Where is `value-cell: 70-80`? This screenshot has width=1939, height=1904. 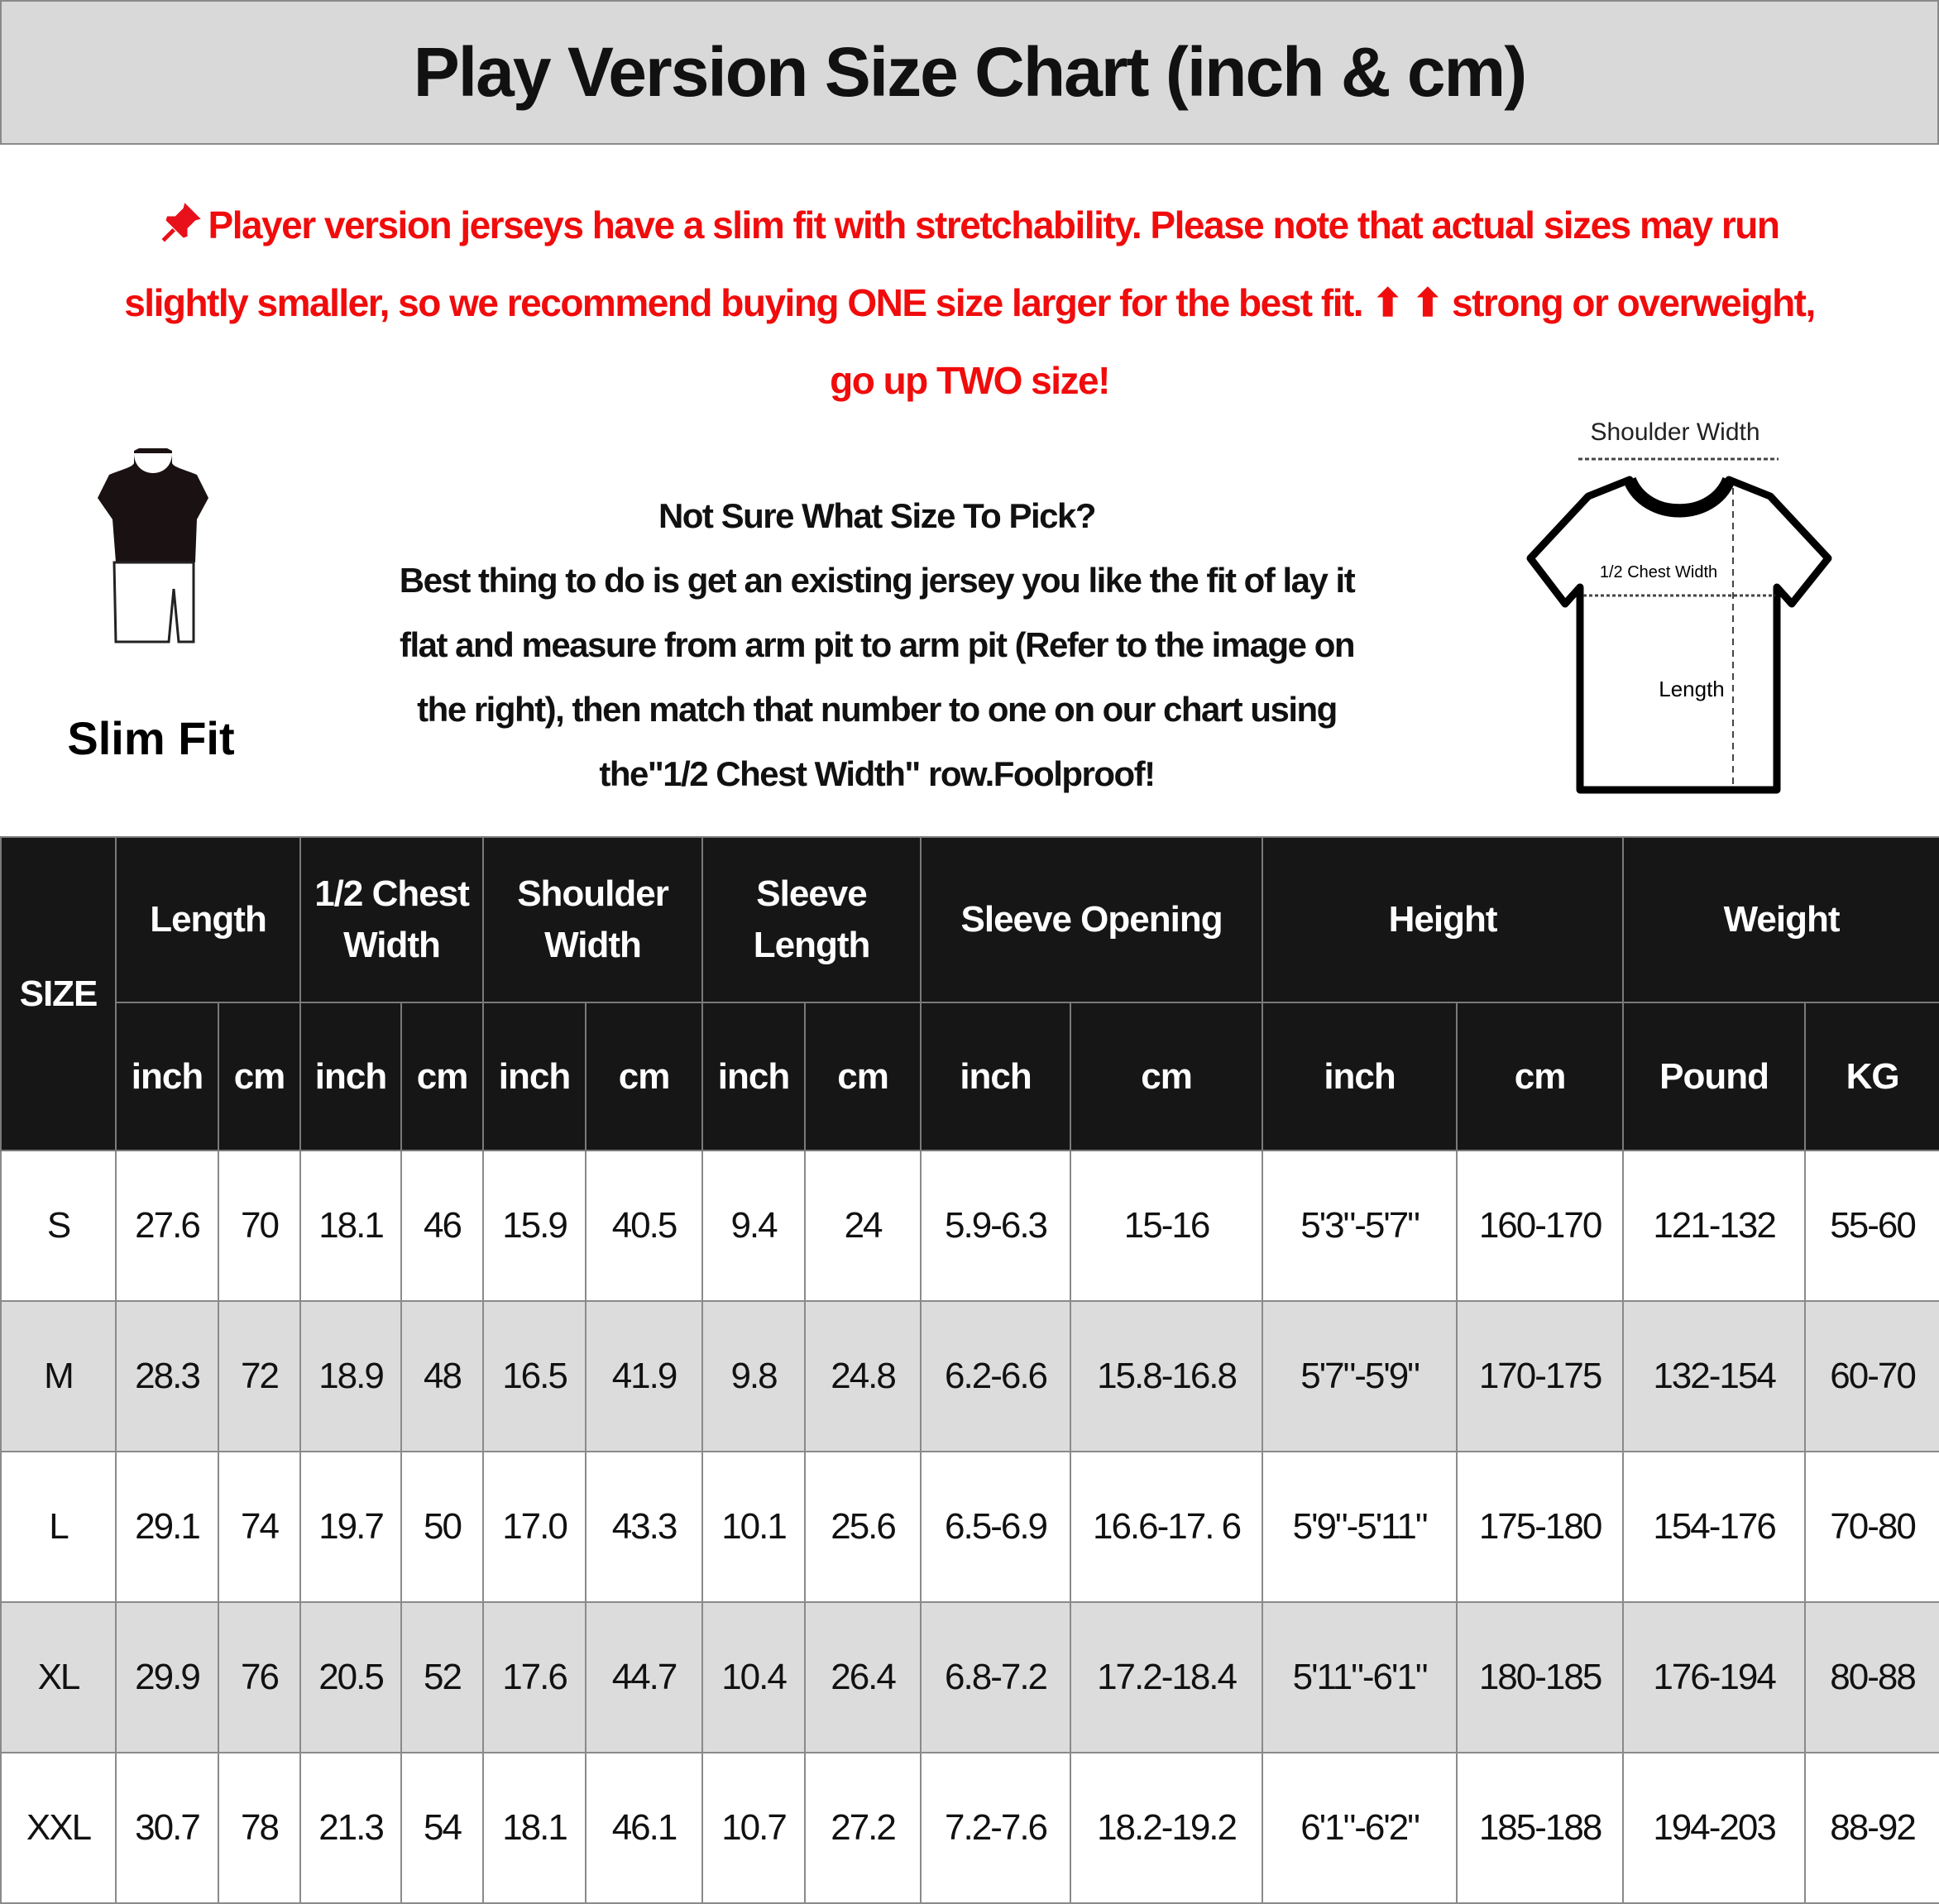
value-cell: 70-80 is located at coordinates (1871, 1527).